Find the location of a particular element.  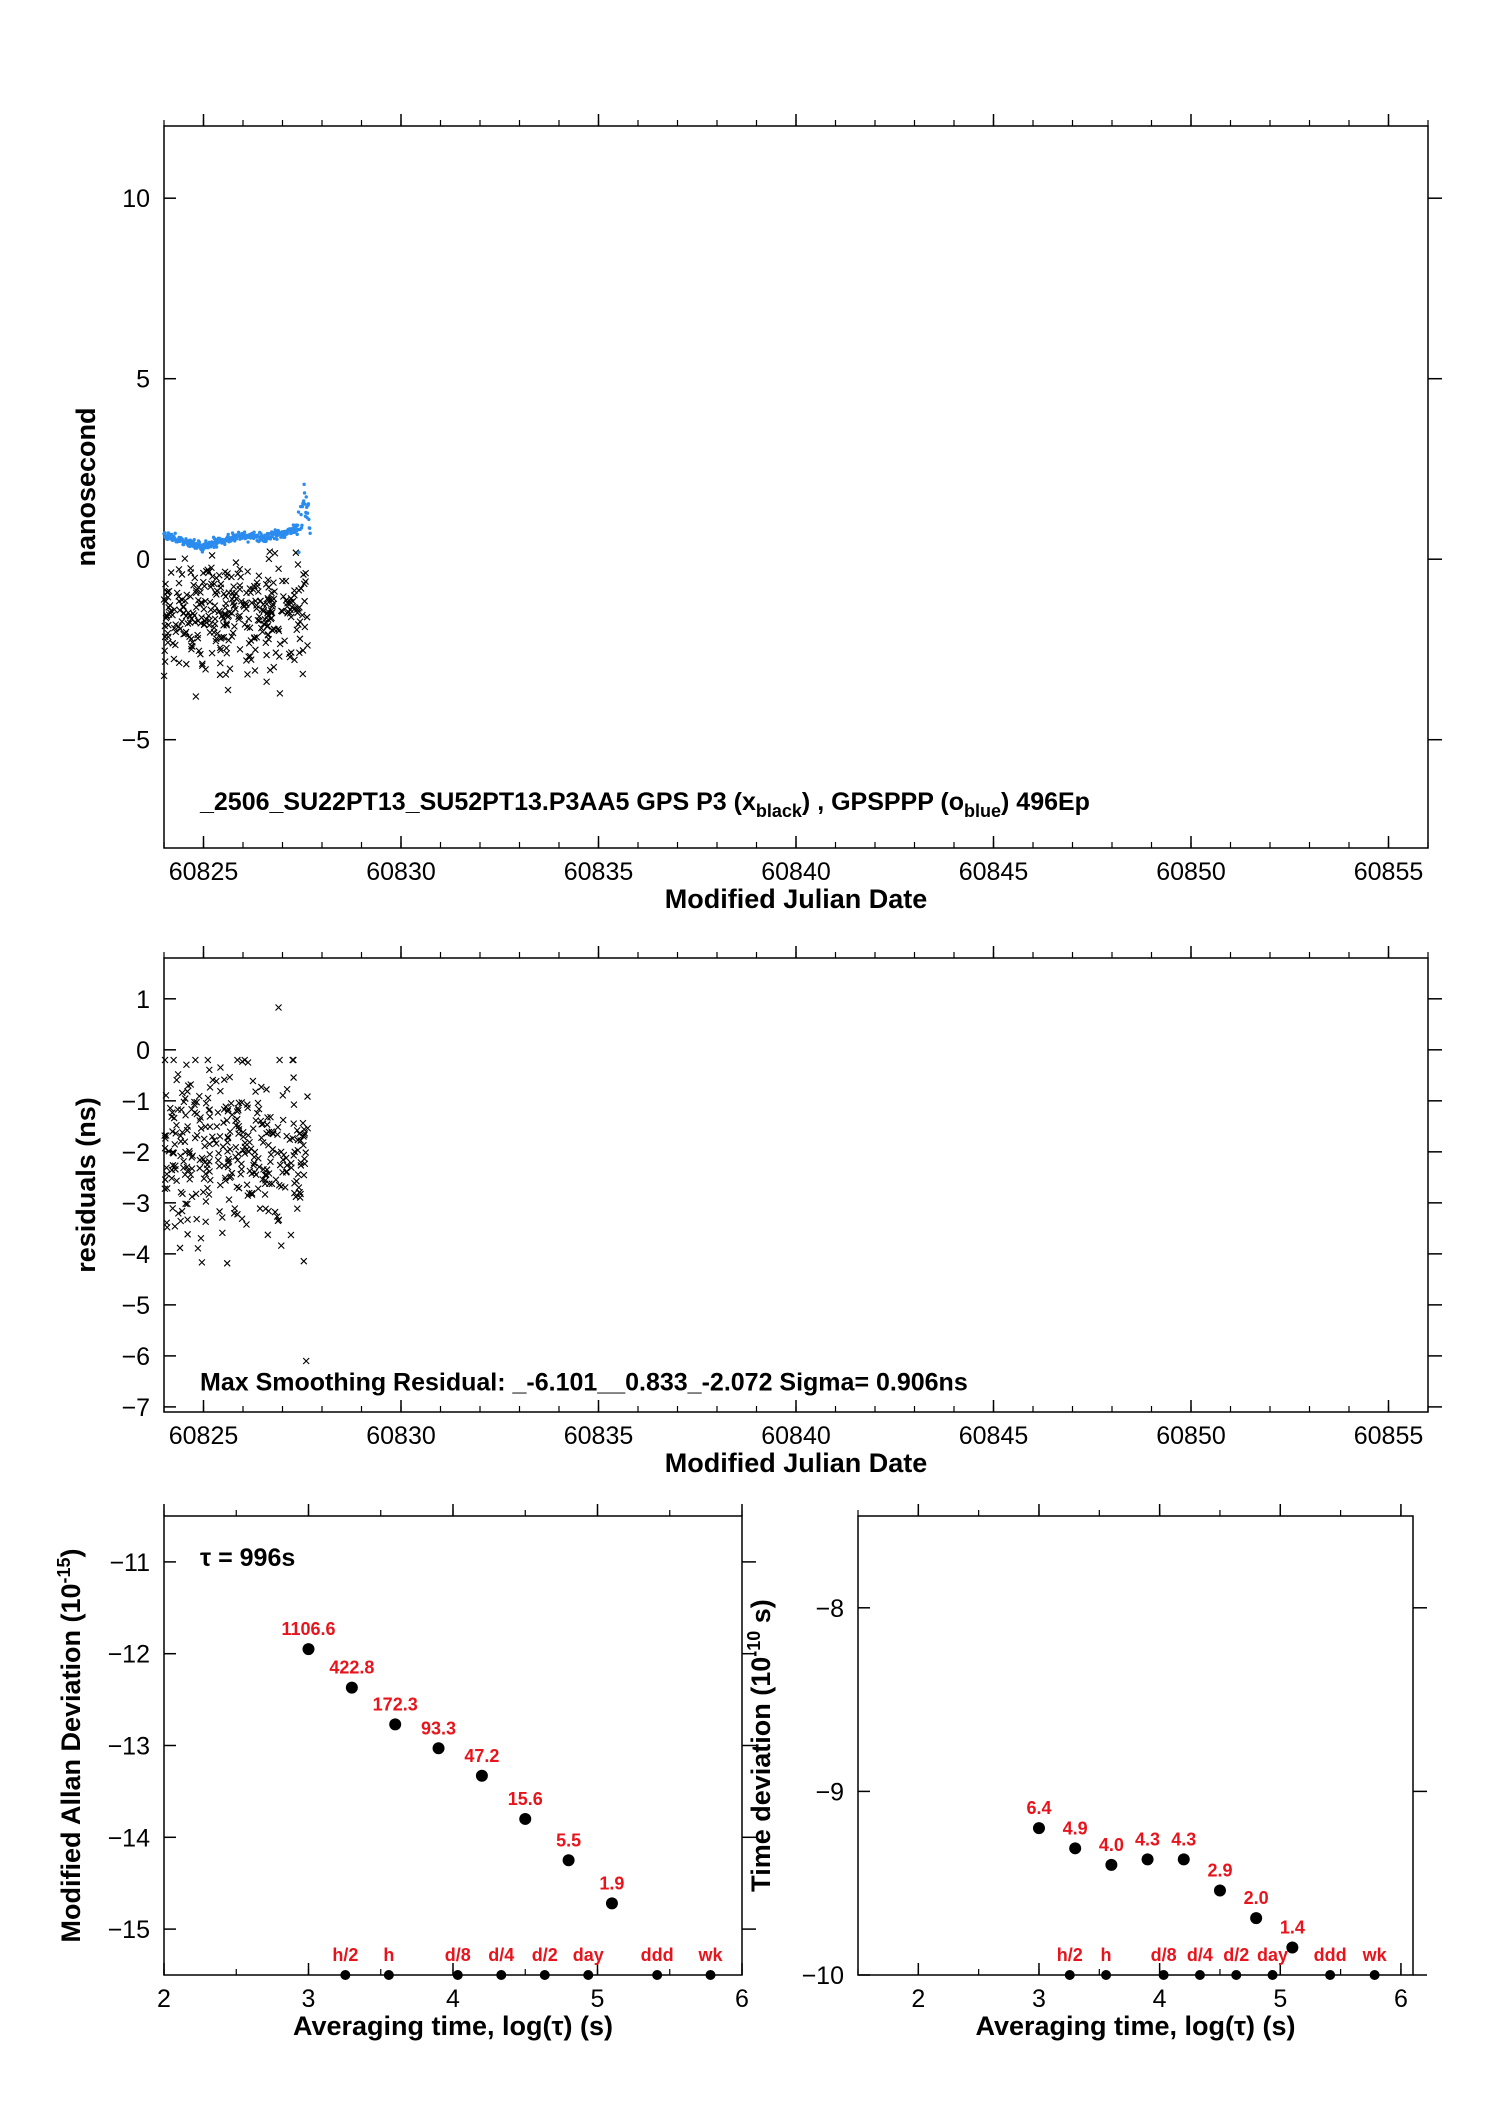

y-tick-label: −2 is located at coordinates (135, 1153).